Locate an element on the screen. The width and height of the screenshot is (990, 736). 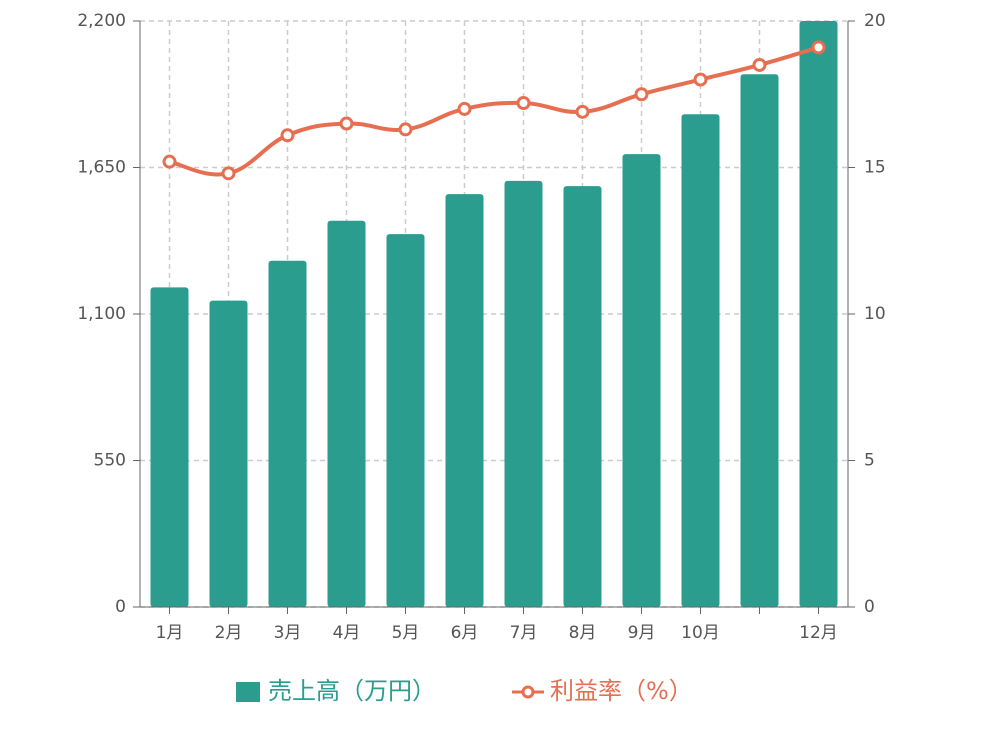
y-tick-label: 2,200 is located at coordinates (101, 21).